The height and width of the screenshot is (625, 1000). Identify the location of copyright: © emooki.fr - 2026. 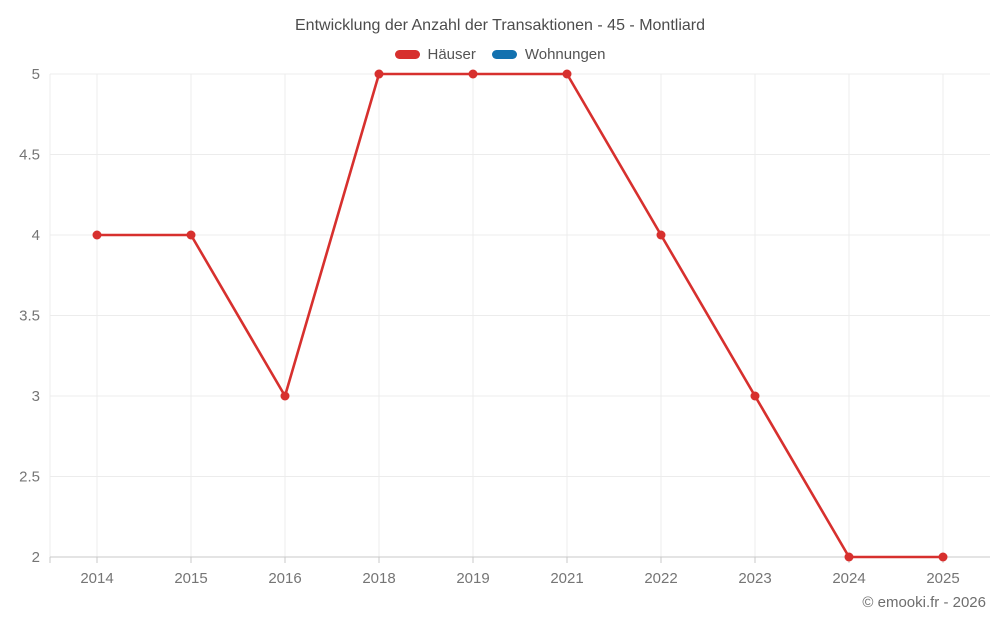
(924, 602).